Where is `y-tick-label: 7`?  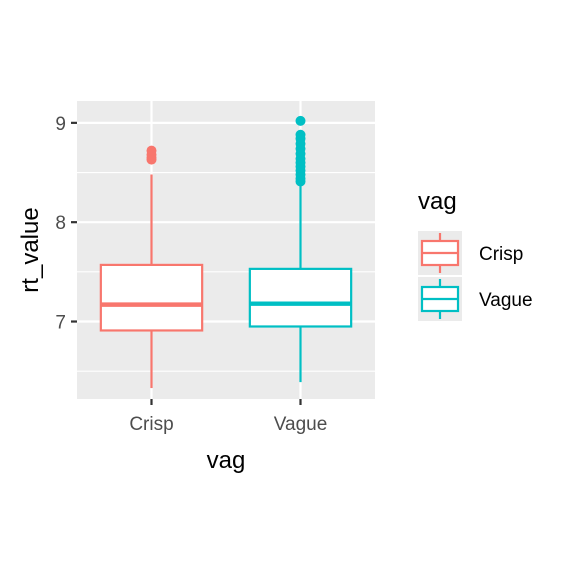 y-tick-label: 7 is located at coordinates (60, 323).